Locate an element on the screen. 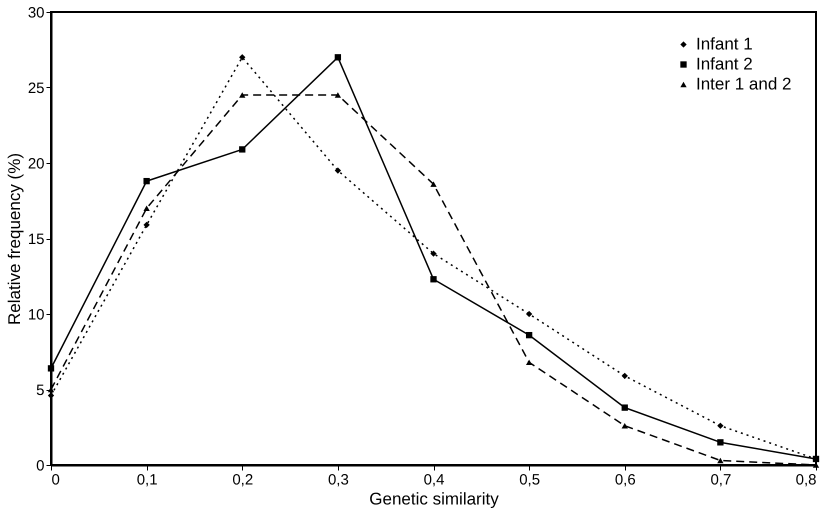  x-axis-title: Genetic similarity is located at coordinates (434, 499).